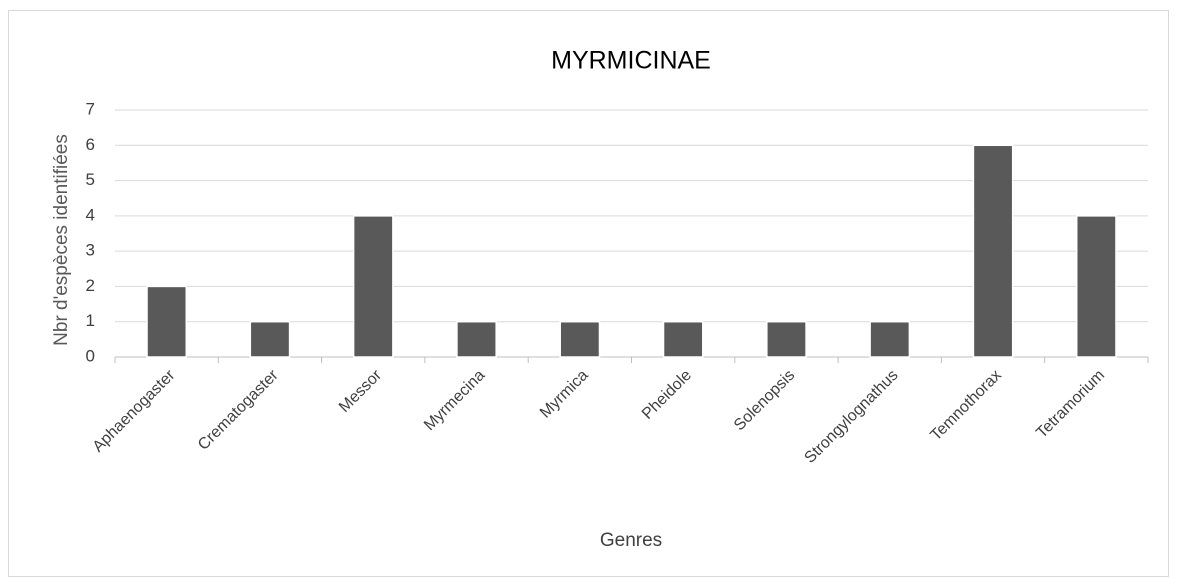 Image resolution: width=1177 pixels, height=578 pixels. I want to click on y-tick-label: 5, so click(90, 179).